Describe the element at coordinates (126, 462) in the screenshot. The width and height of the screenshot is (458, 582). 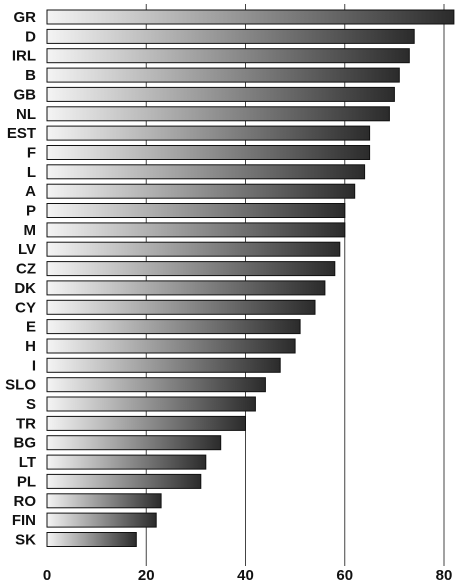
I see `bar-lt` at that location.